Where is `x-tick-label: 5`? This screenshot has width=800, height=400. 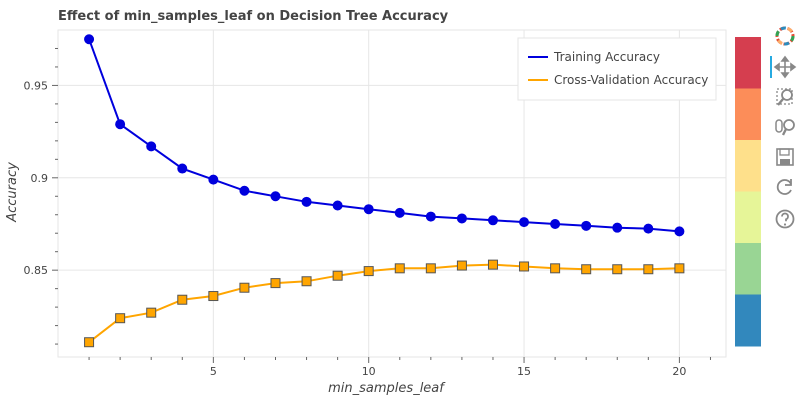 x-tick-label: 5 is located at coordinates (213, 371).